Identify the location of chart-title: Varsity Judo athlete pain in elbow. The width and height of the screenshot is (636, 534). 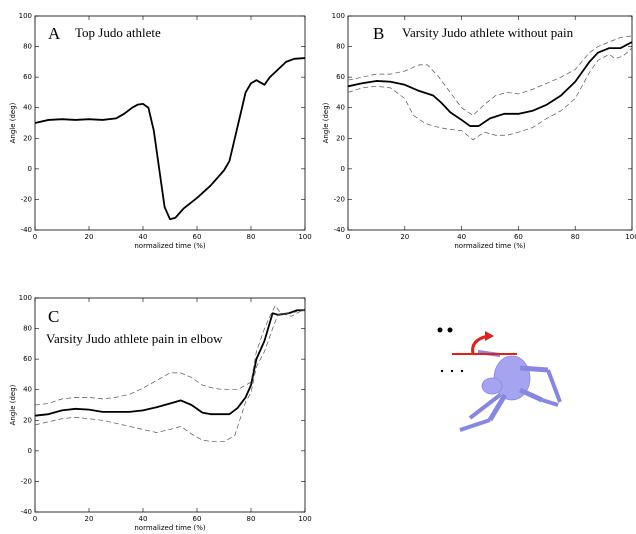
(134, 338).